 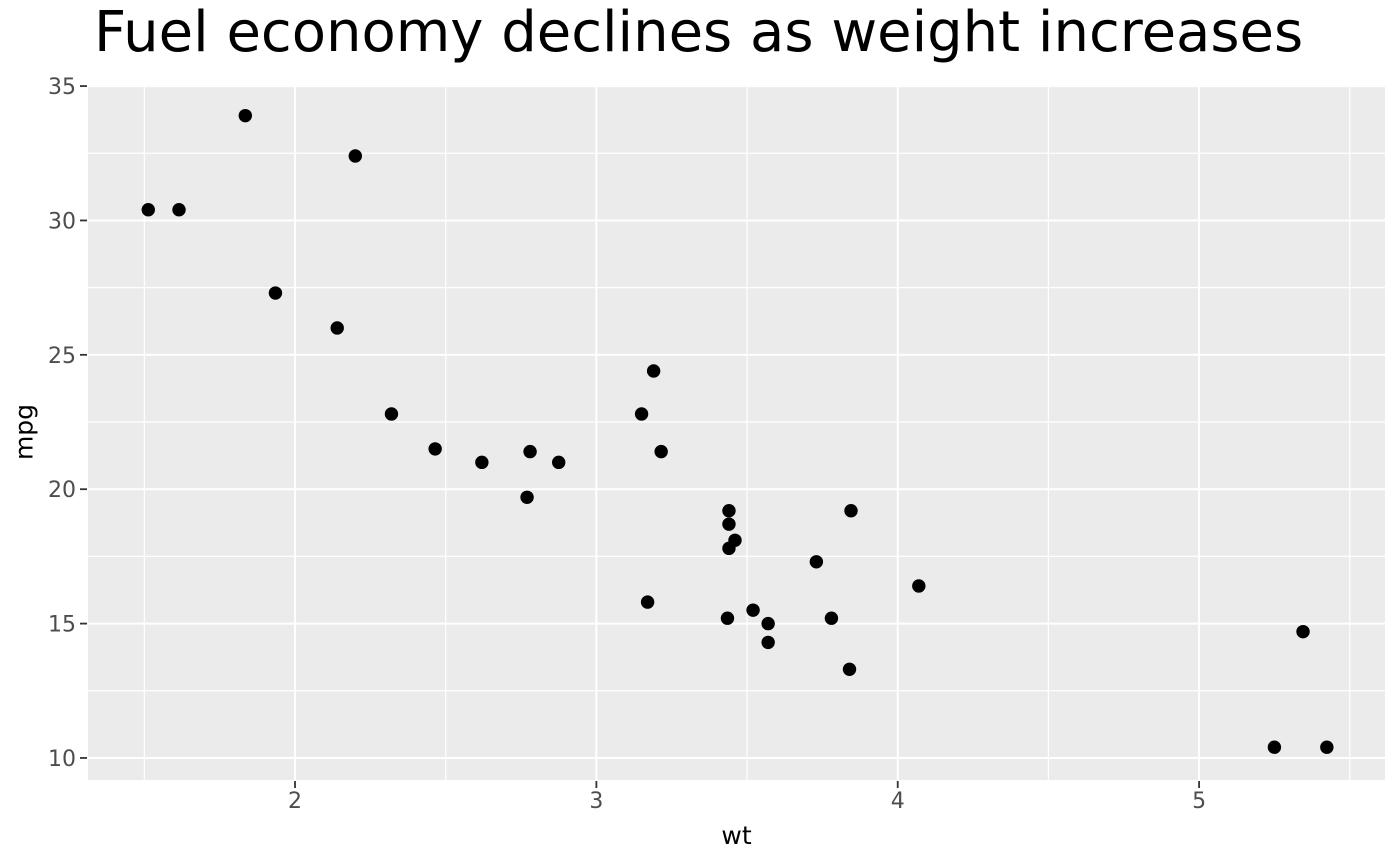 I want to click on y-tick-label: 10, so click(x=62, y=759).